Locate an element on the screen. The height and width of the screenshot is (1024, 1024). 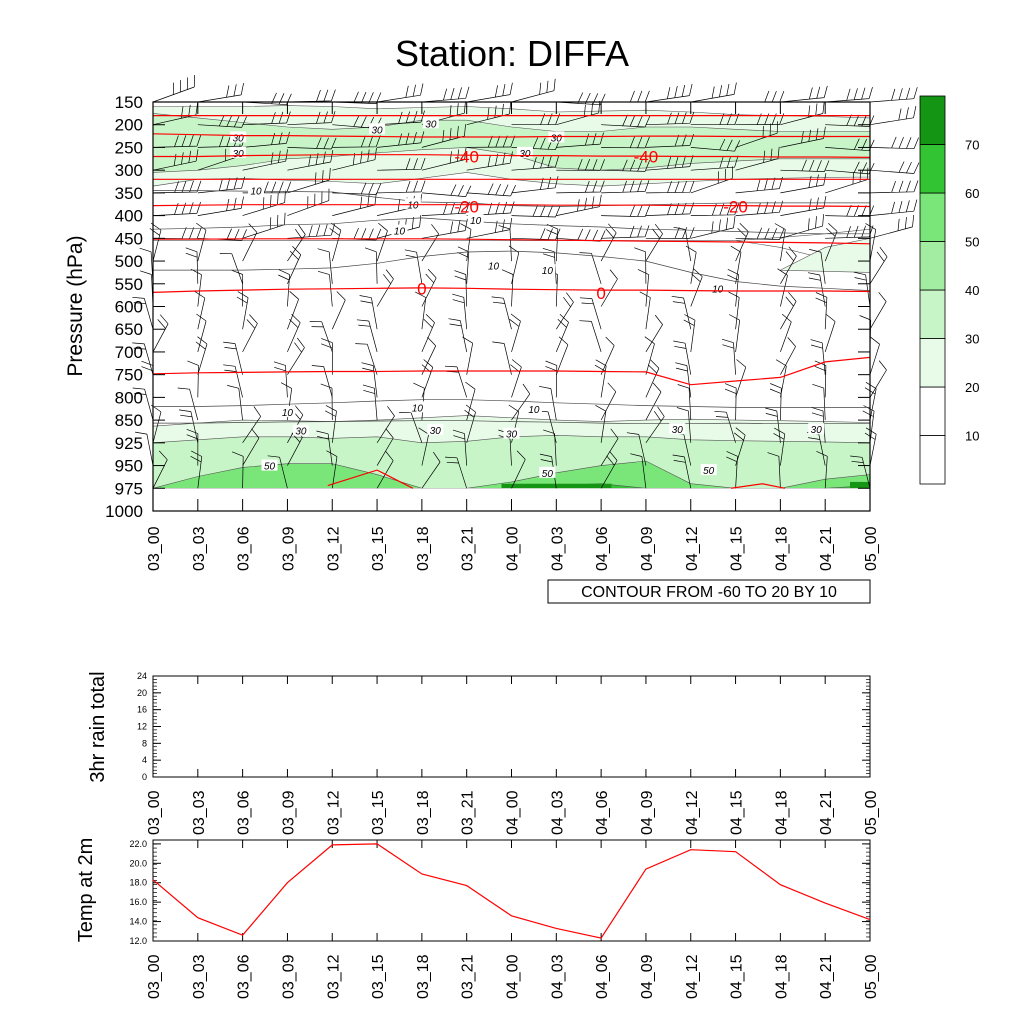
y-tick-label: 16.0 is located at coordinates (138, 902).